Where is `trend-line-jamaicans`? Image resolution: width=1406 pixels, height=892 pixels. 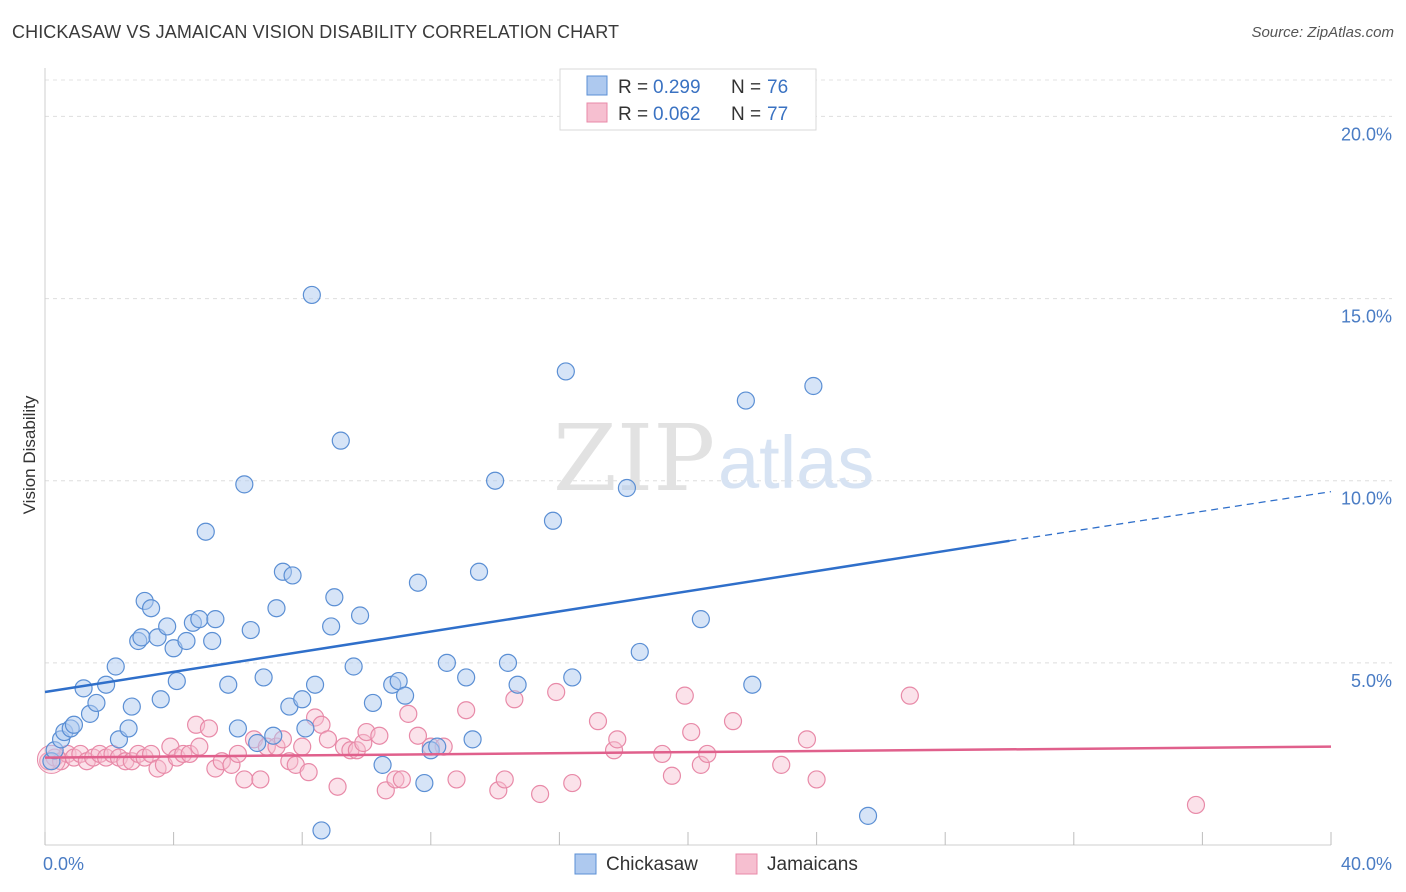
trend-line-jamaicans is located at coordinates (688, 752).